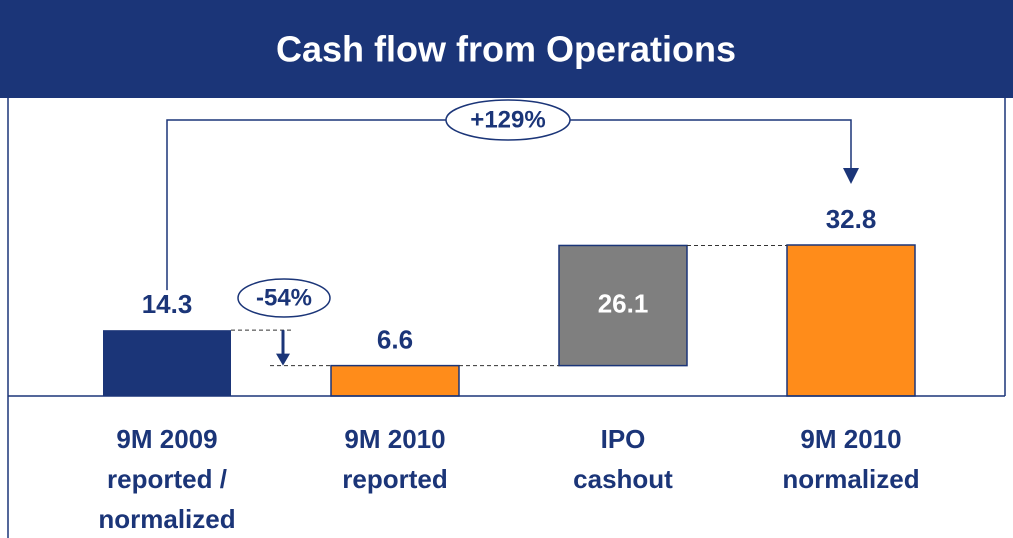 This screenshot has height=538, width=1013. I want to click on value-label: 6.6, so click(395, 339).